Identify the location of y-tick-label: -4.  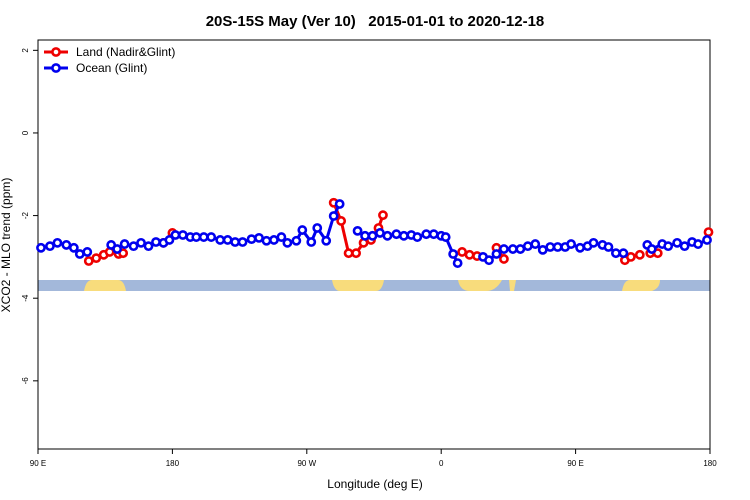
(25, 298).